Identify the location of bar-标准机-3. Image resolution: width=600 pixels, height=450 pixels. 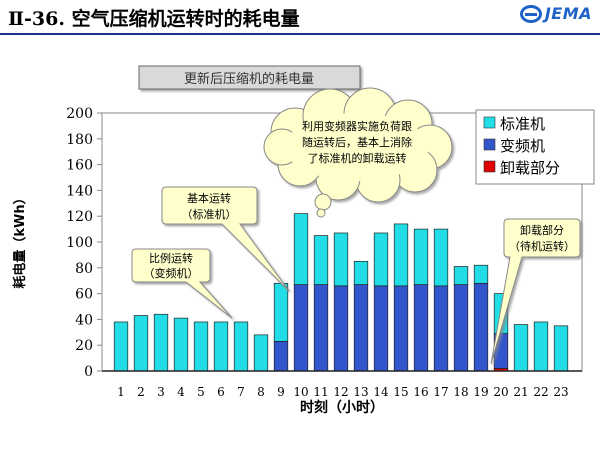
(161, 342).